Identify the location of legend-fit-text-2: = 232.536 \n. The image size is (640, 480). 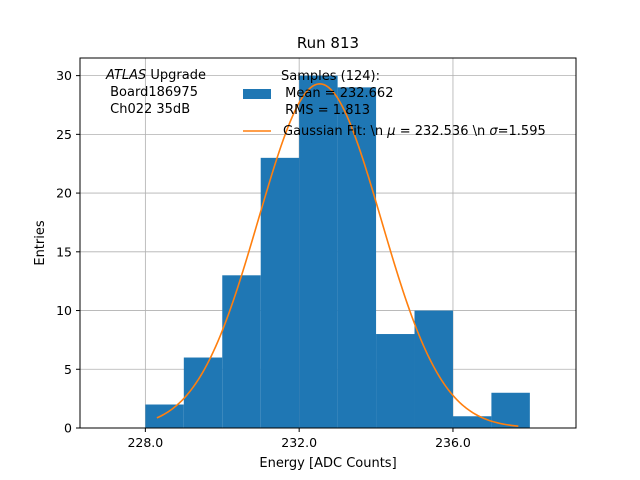
(443, 131).